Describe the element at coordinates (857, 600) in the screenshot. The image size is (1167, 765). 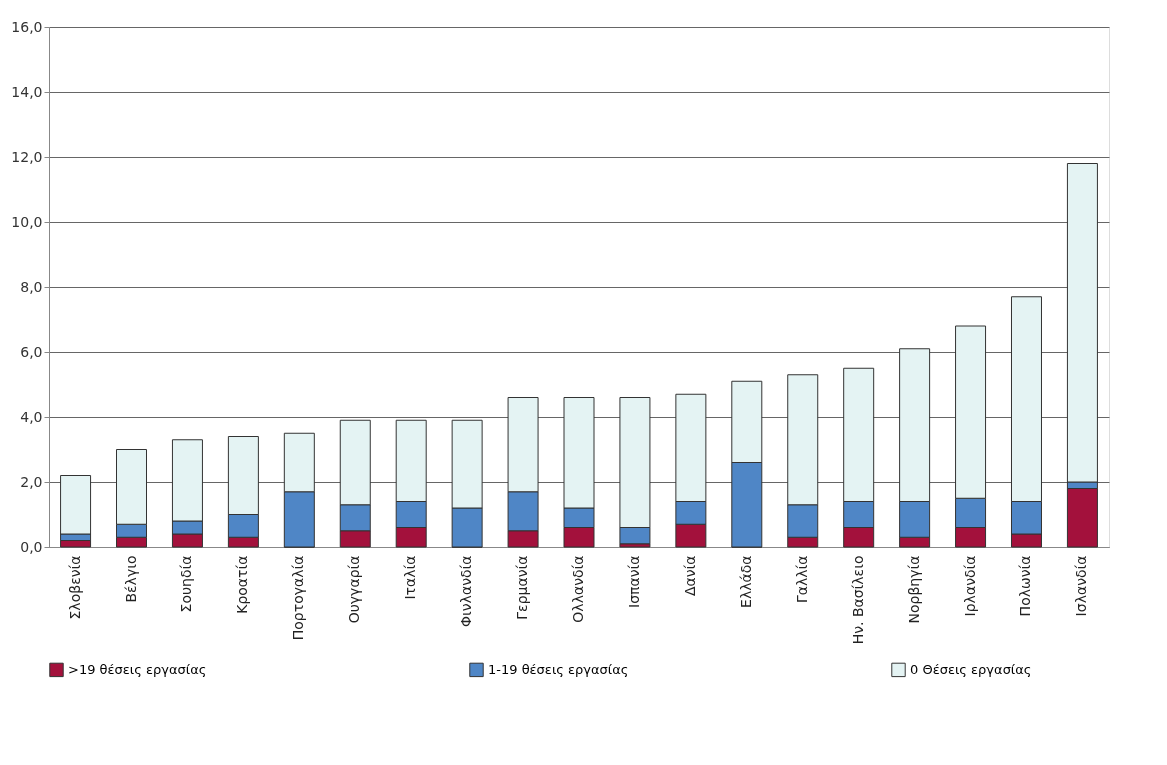
I see `x-tick-label: Ην. Βασίλειο` at that location.